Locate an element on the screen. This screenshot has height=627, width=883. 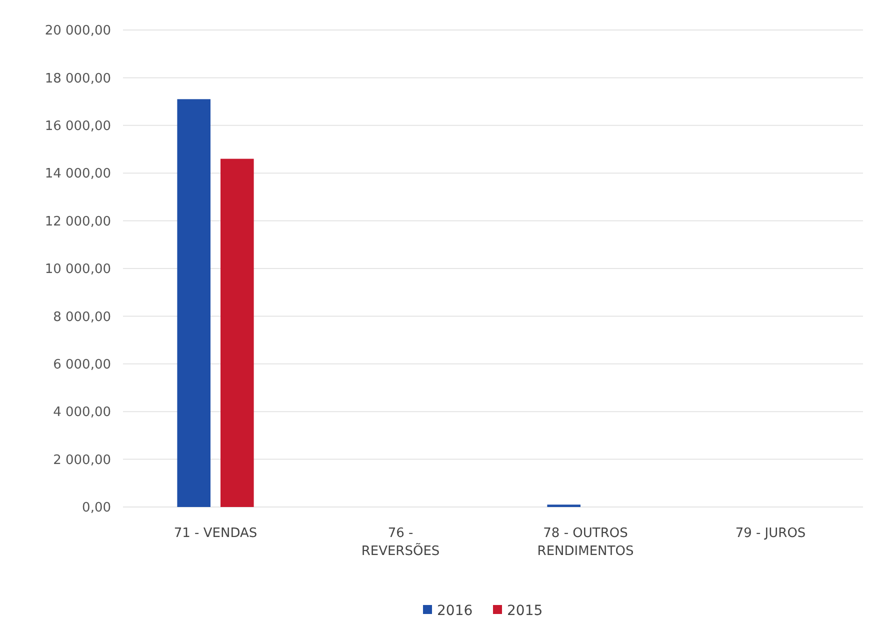
y-tick-label: 12 000,00 is located at coordinates (77, 222).